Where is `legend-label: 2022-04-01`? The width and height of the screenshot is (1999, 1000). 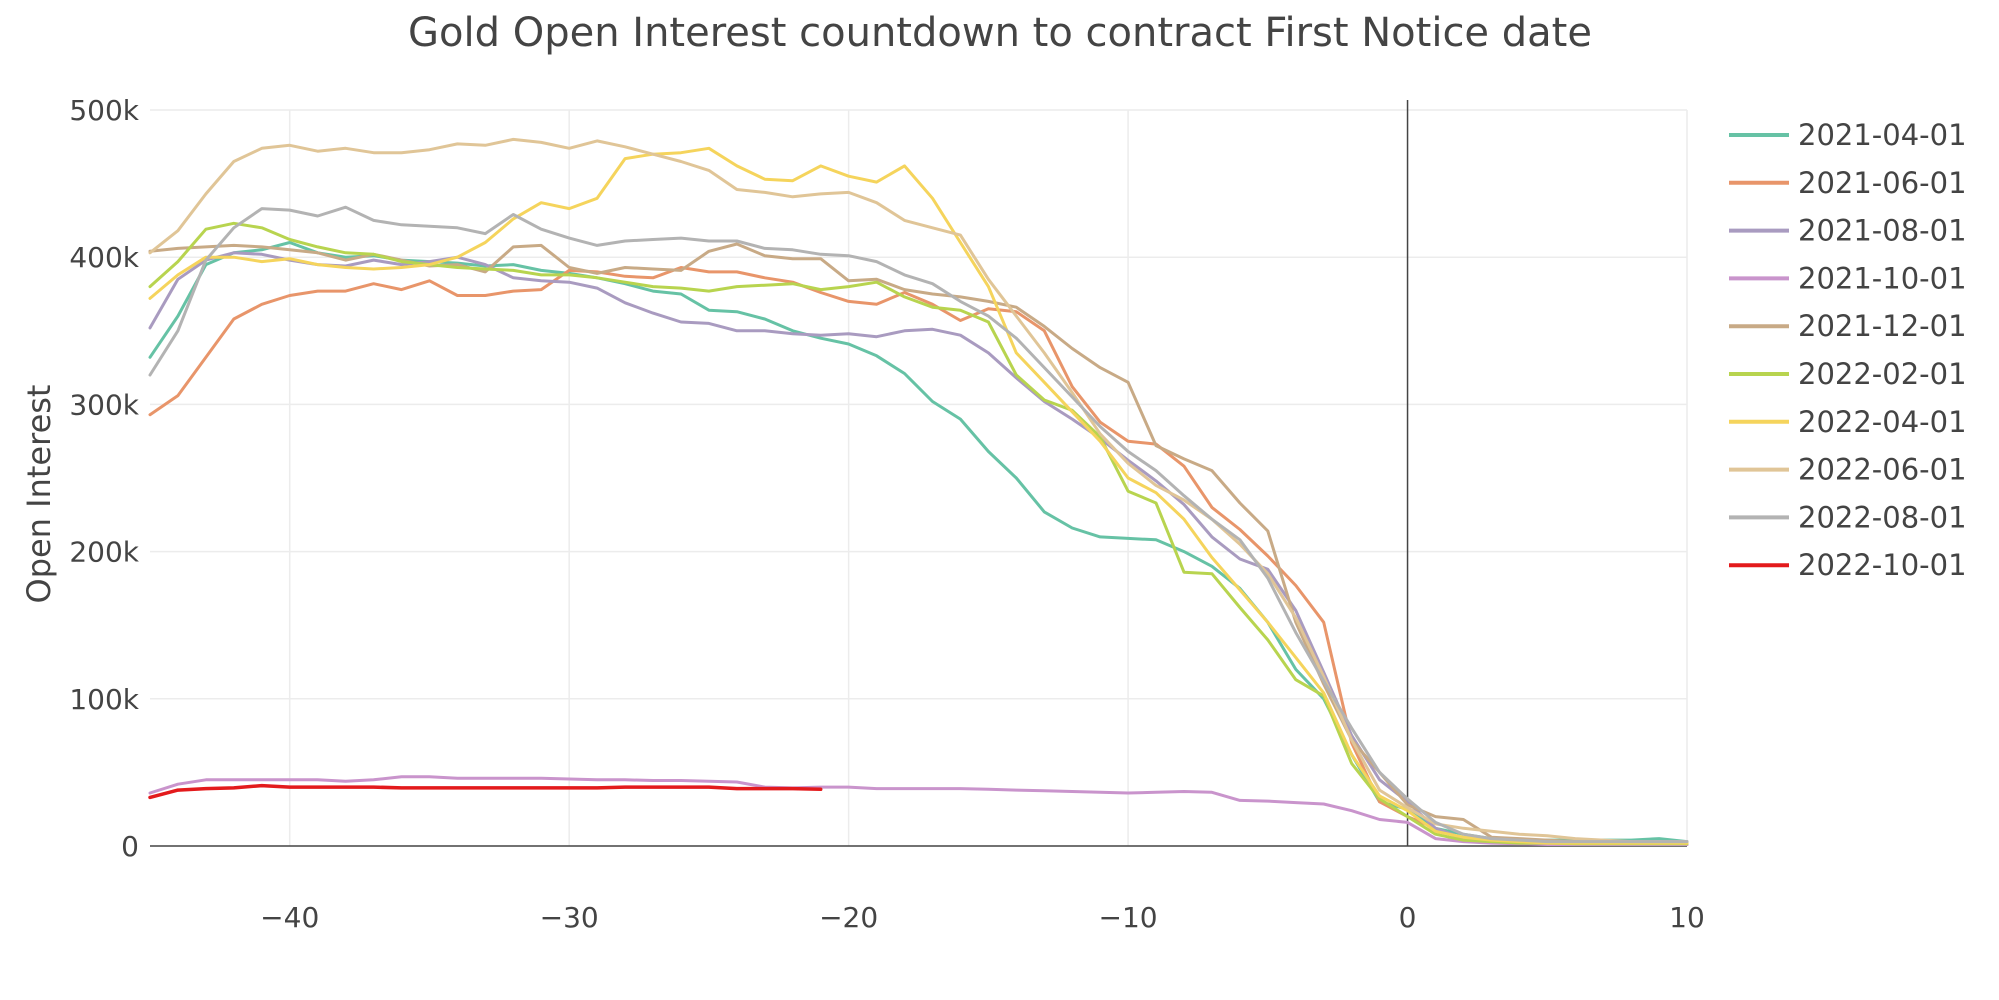 legend-label: 2022-04-01 is located at coordinates (1882, 422).